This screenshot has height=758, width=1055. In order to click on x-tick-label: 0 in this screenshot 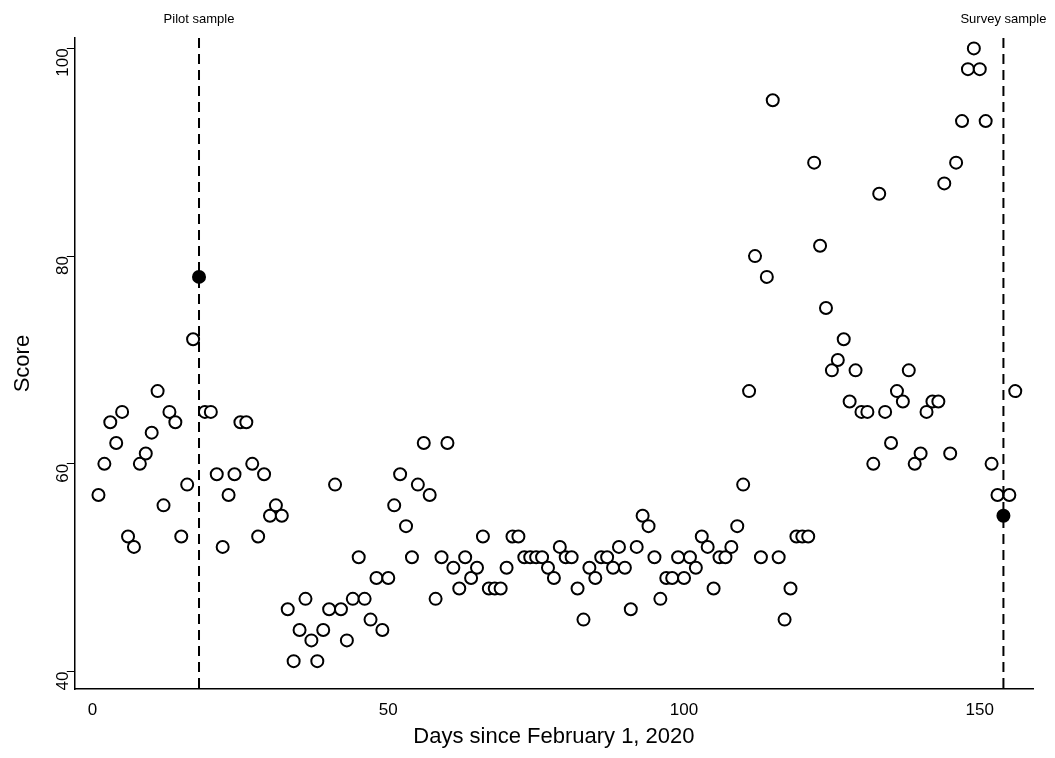, I will do `click(92, 710)`.